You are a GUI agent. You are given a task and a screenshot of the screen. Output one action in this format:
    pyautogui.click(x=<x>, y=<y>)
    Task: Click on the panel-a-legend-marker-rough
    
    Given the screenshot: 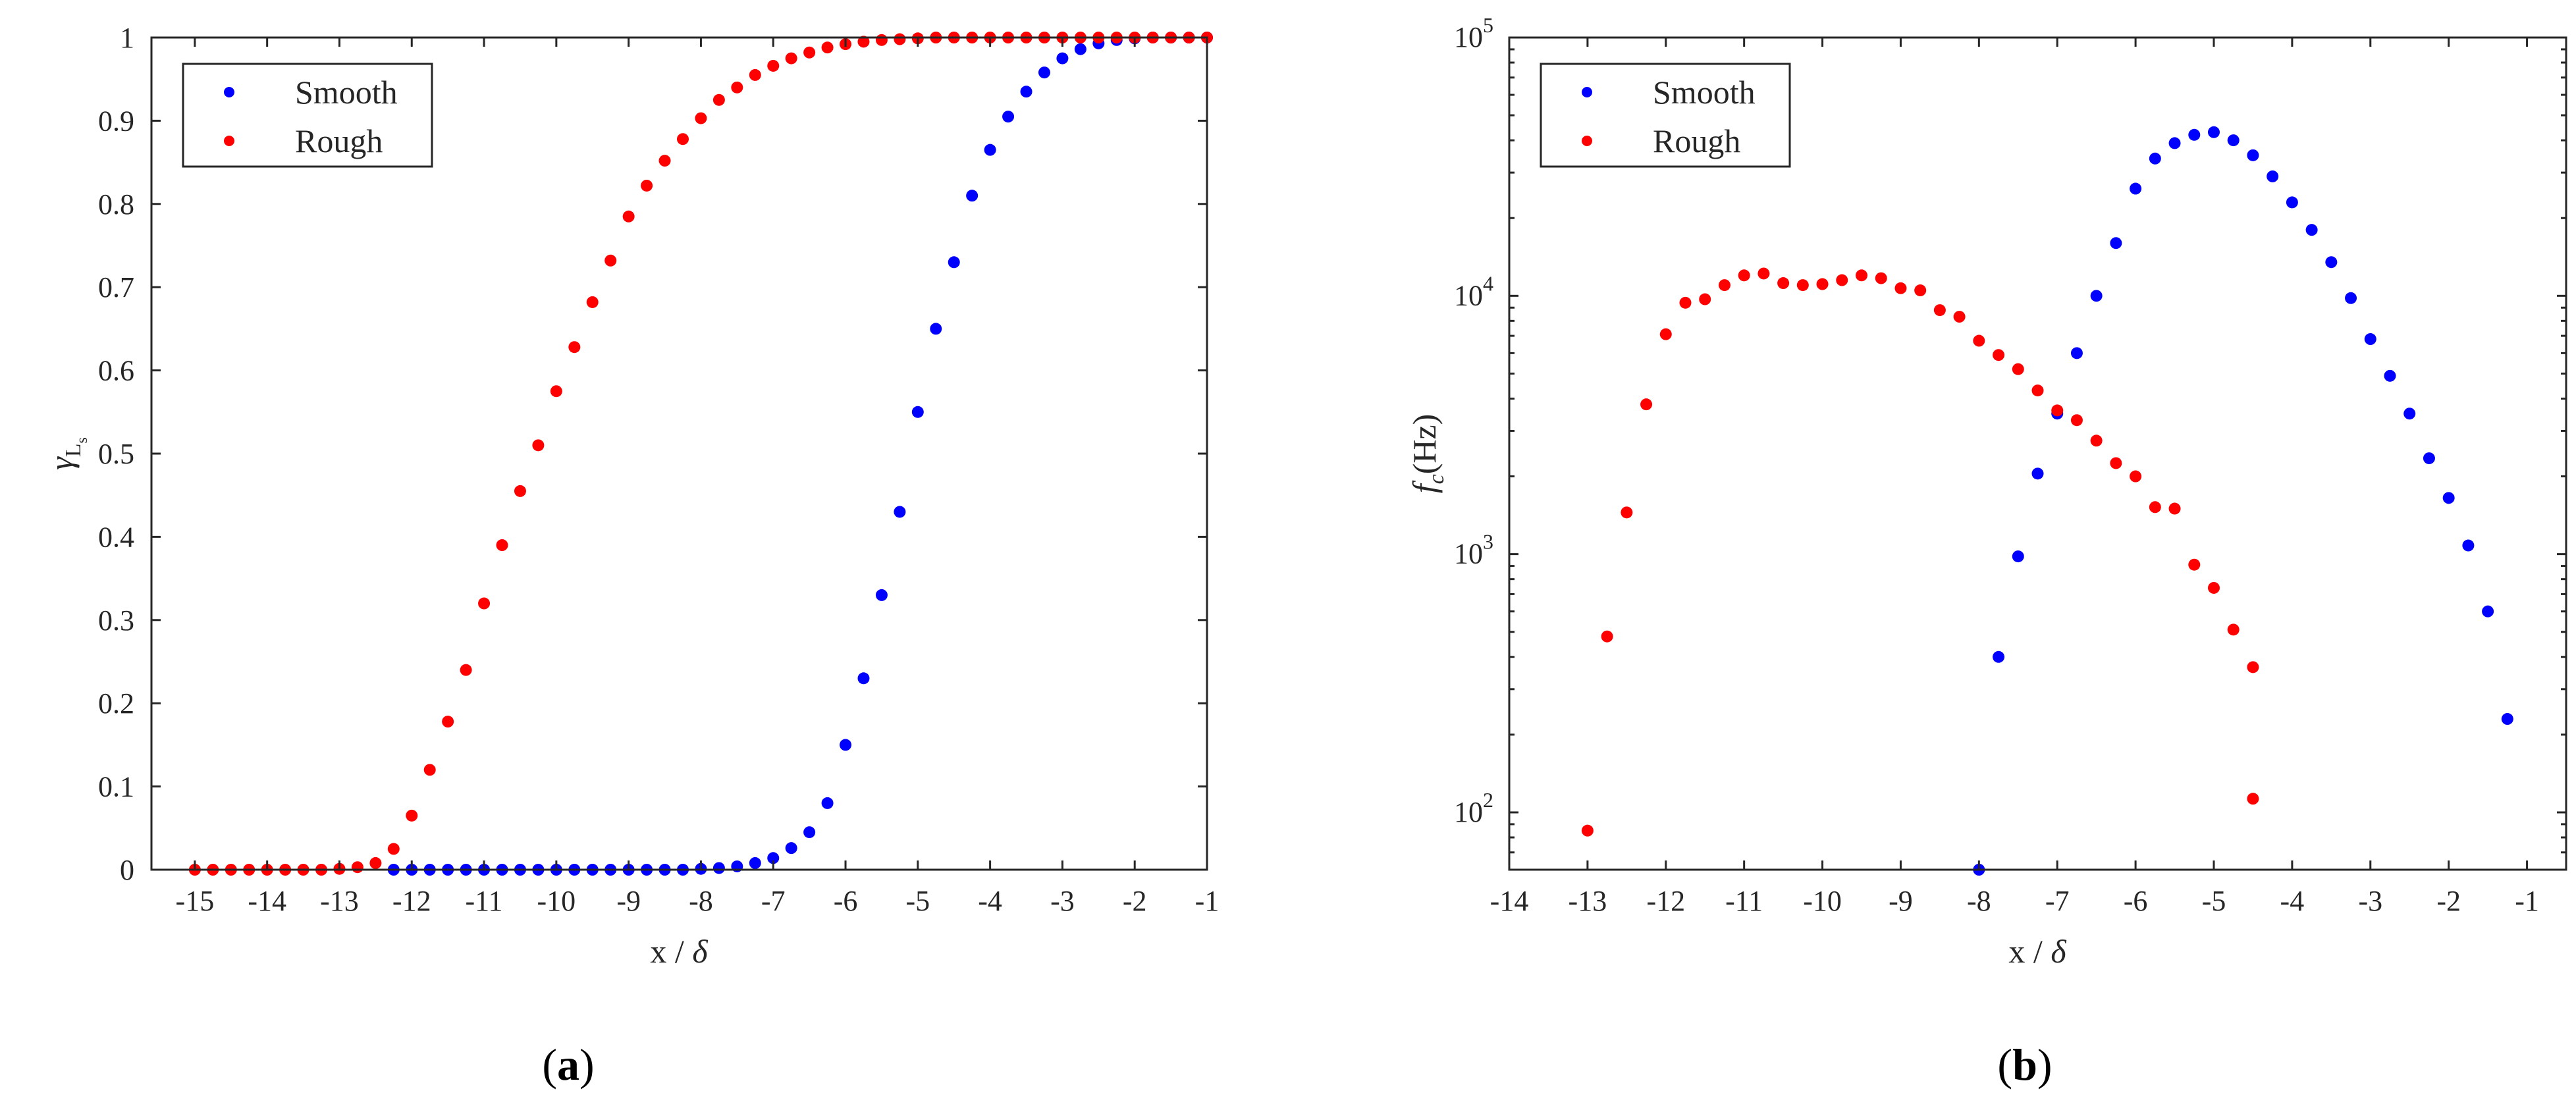 What is the action you would take?
    pyautogui.click(x=229, y=141)
    